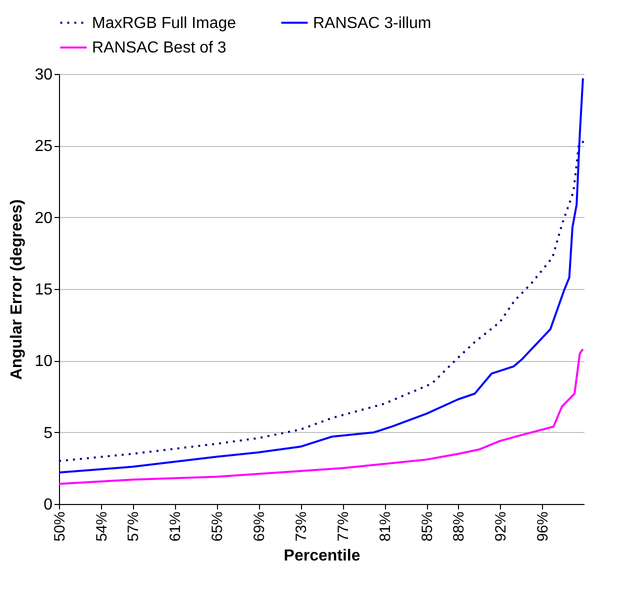 This screenshot has height=601, width=619. What do you see at coordinates (427, 527) in the screenshot?
I see `x-tick-label: 85%` at bounding box center [427, 527].